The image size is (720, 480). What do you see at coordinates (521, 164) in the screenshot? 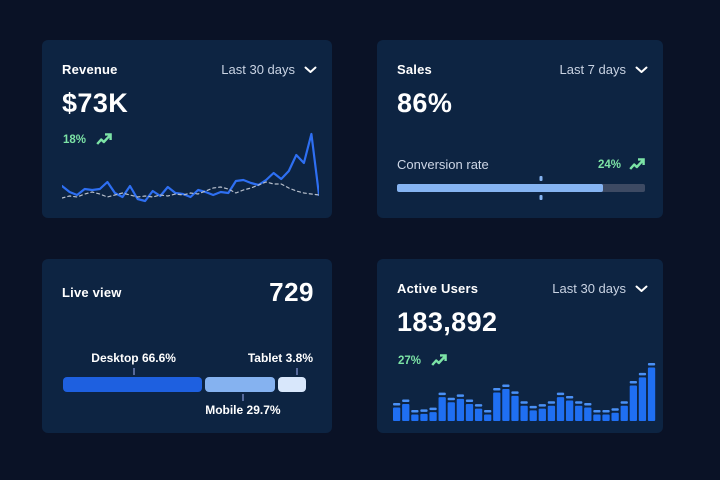
I see `conversion-rate-row: Conversion rate 24%` at bounding box center [521, 164].